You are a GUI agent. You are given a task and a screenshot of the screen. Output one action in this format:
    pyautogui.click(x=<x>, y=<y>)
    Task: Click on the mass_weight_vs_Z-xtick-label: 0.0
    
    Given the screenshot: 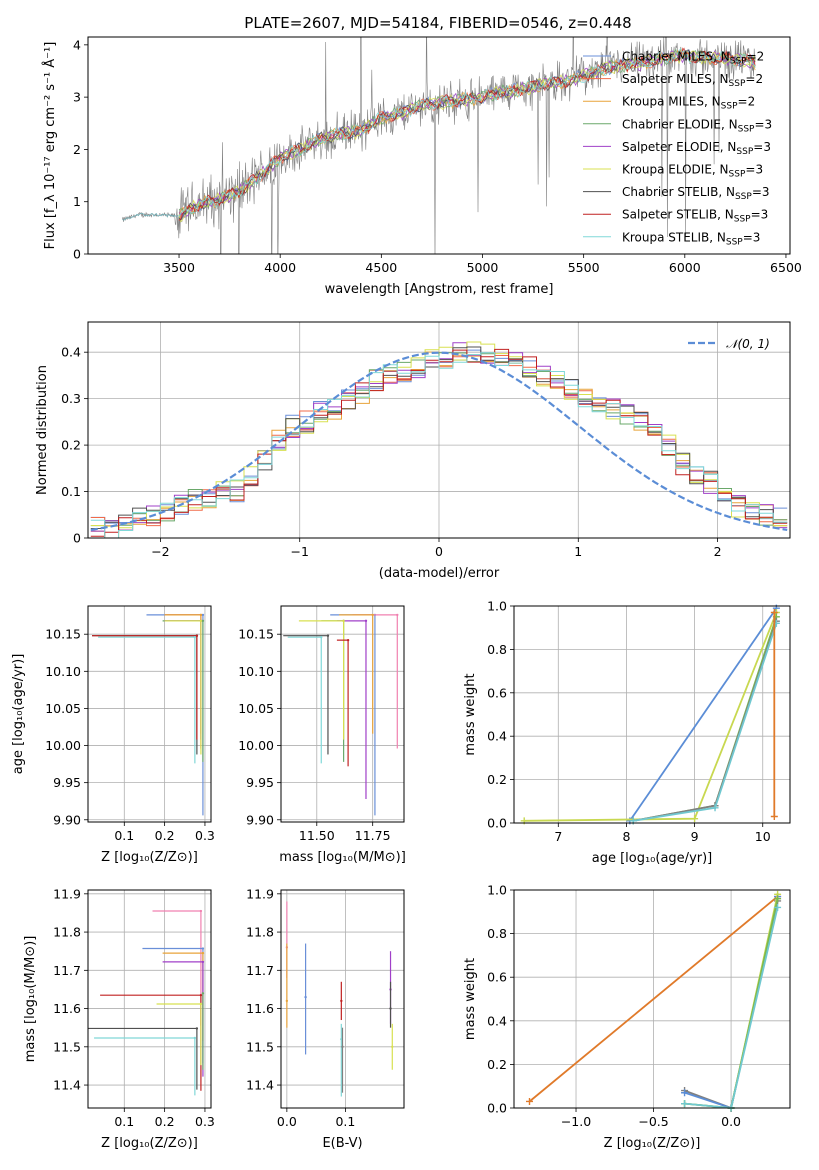 What is the action you would take?
    pyautogui.click(x=731, y=1121)
    